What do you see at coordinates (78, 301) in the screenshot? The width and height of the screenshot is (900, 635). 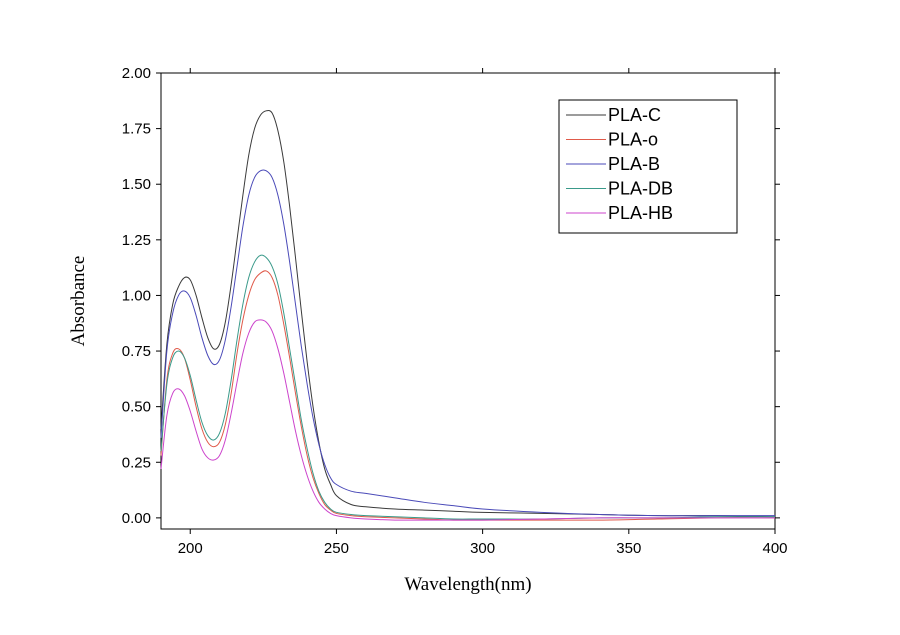 I see `y-axis-title: Absorbance` at bounding box center [78, 301].